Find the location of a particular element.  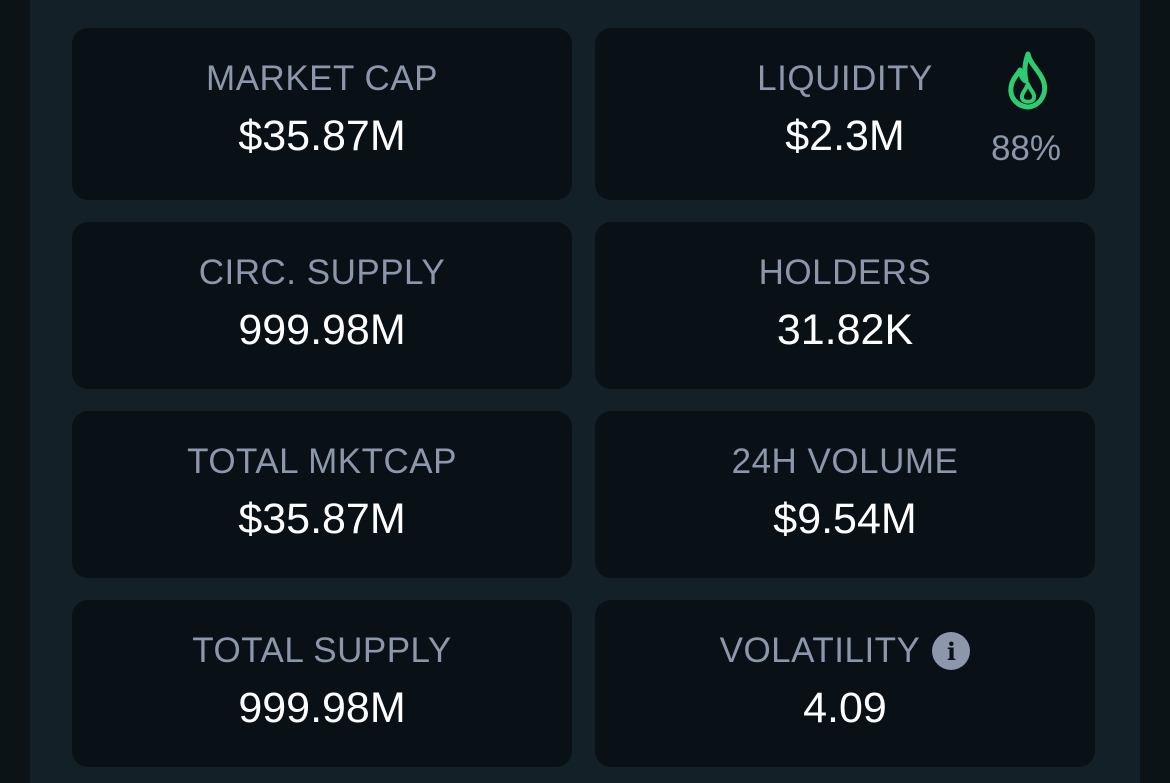

total-mktcap-value: $35.87M is located at coordinates (322, 519).